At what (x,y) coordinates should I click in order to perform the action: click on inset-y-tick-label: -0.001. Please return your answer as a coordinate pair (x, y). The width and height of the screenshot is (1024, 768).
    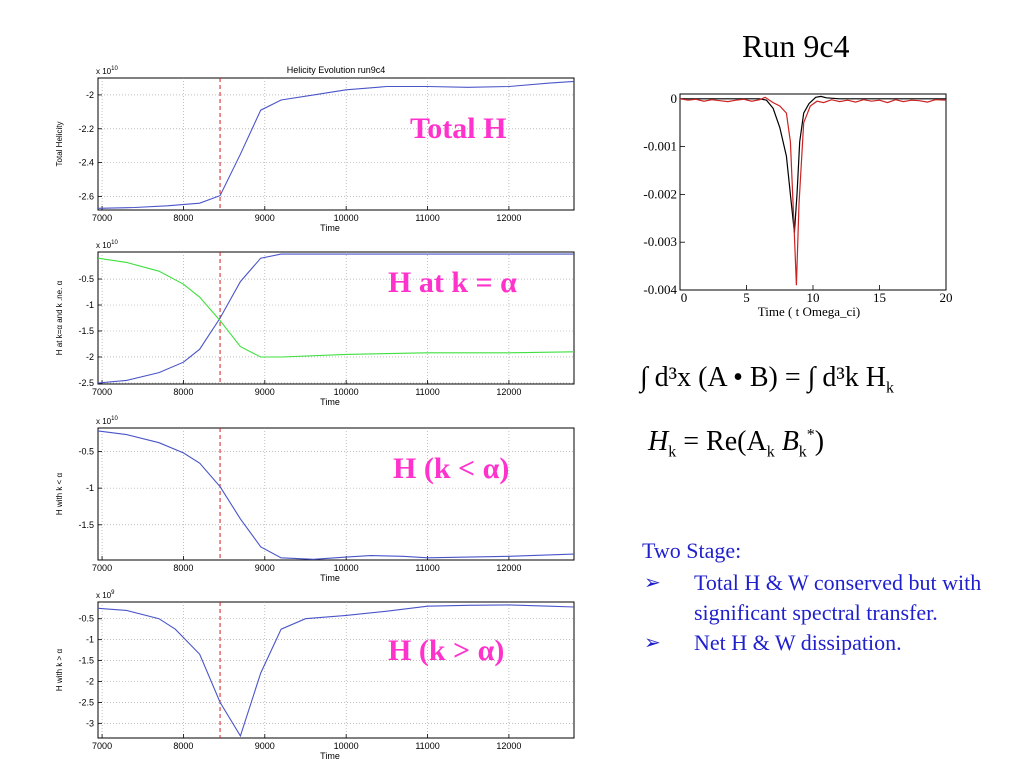
    Looking at the image, I should click on (660, 146).